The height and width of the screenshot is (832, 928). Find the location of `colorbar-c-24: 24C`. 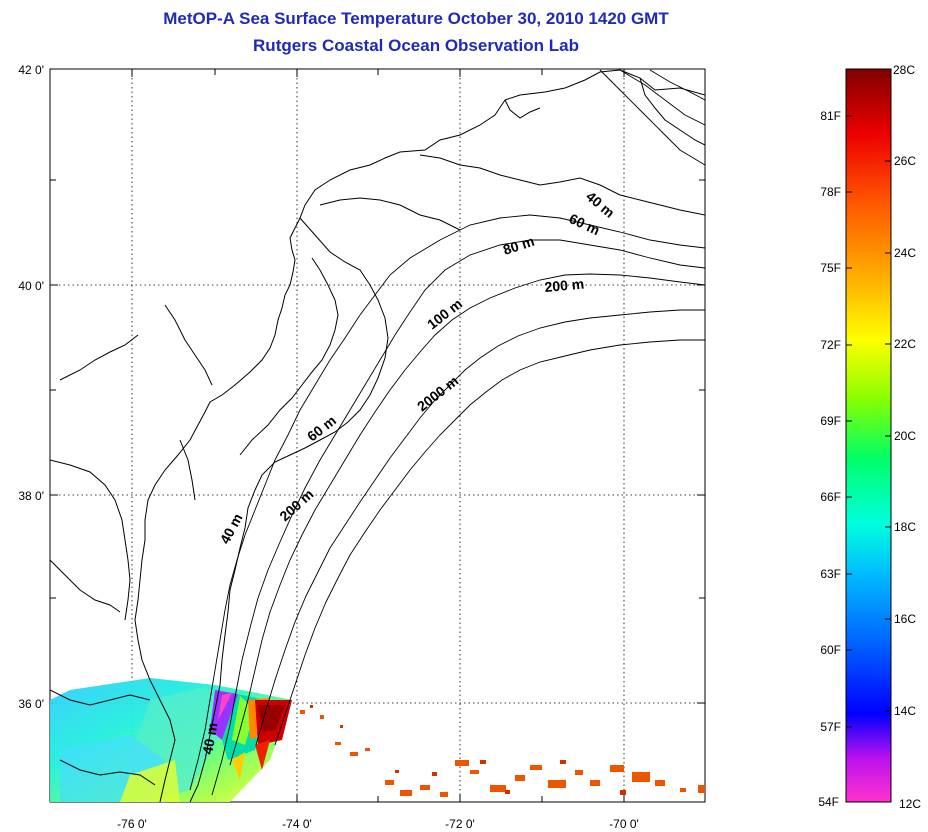

colorbar-c-24: 24C is located at coordinates (905, 253).